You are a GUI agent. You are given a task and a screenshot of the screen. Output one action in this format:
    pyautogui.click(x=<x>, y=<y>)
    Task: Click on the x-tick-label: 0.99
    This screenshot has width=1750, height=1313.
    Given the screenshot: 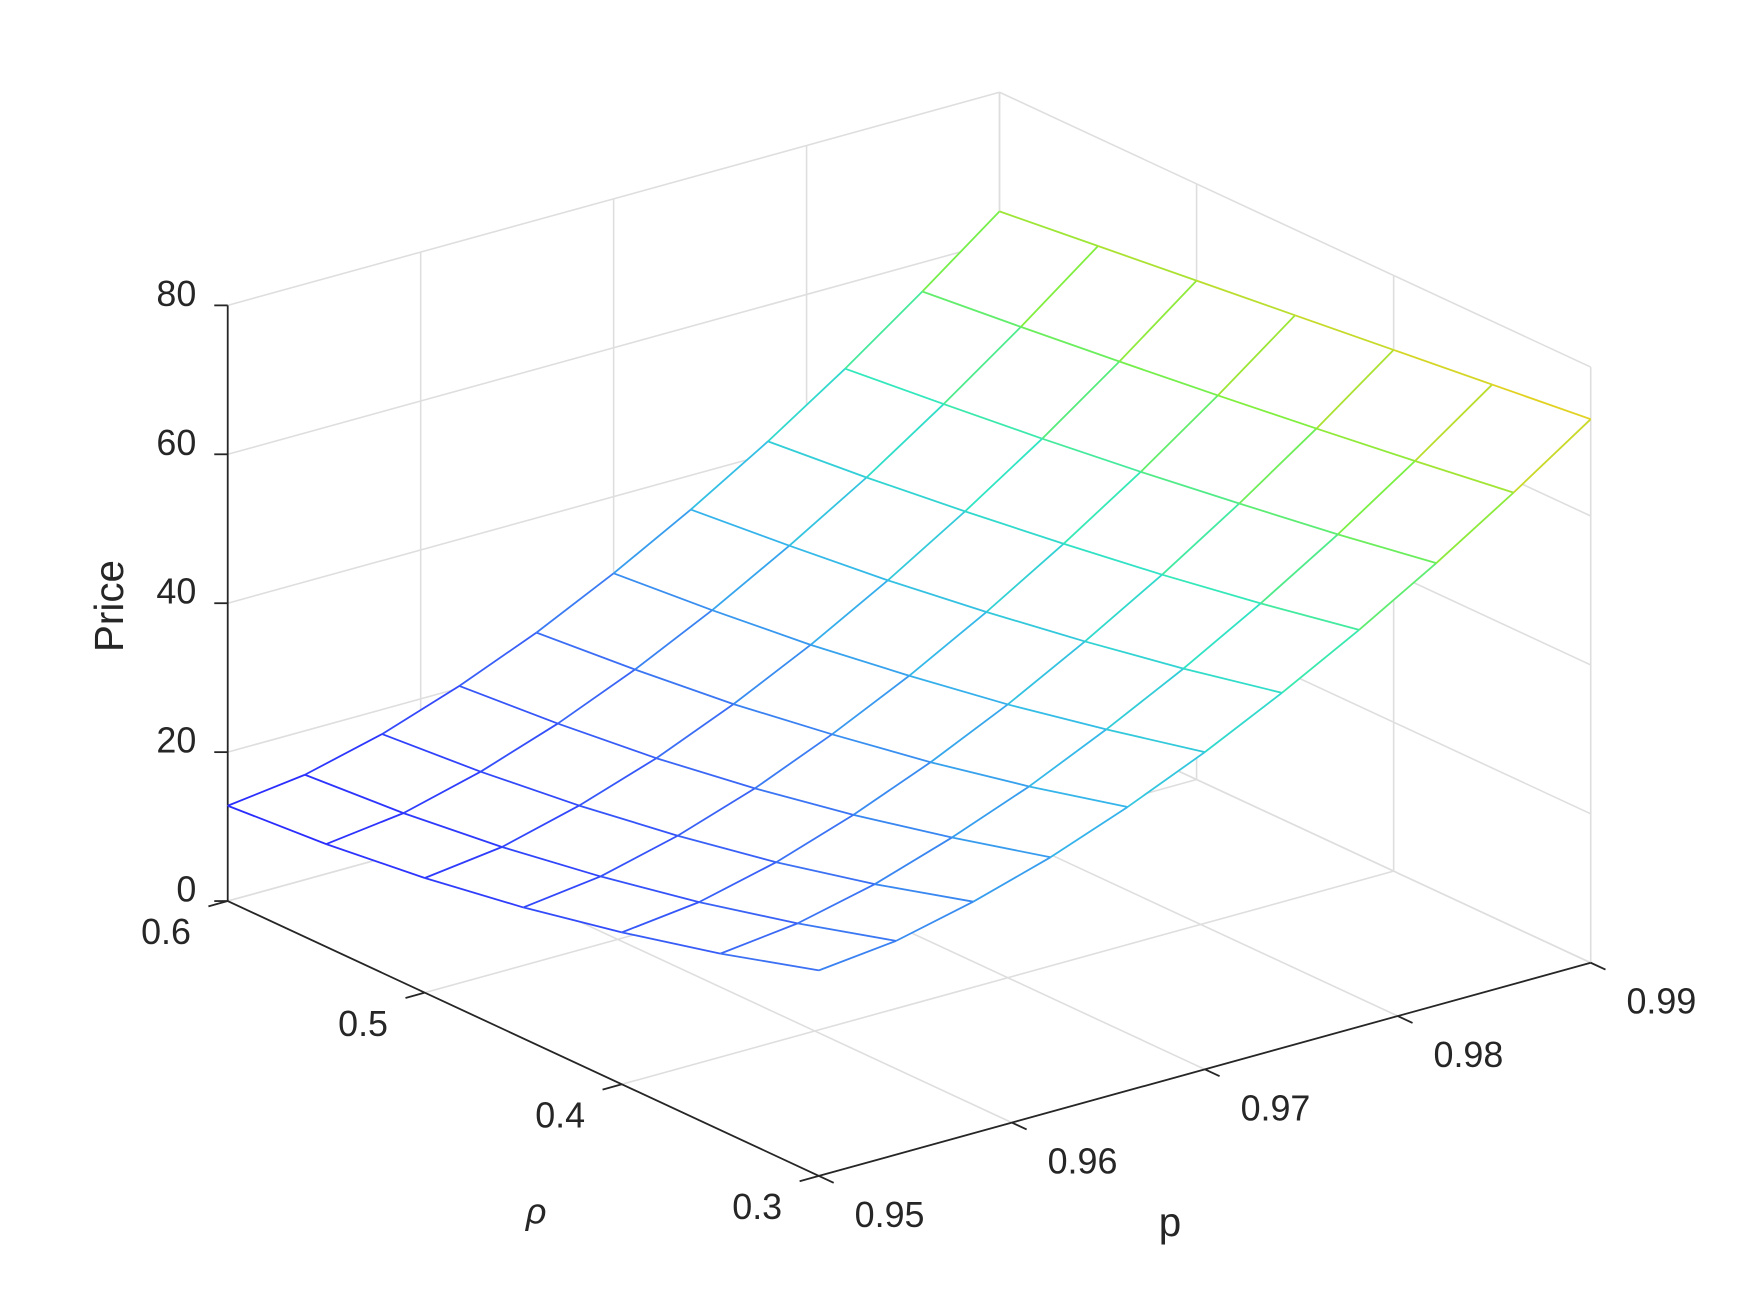 What is the action you would take?
    pyautogui.click(x=1661, y=1002)
    